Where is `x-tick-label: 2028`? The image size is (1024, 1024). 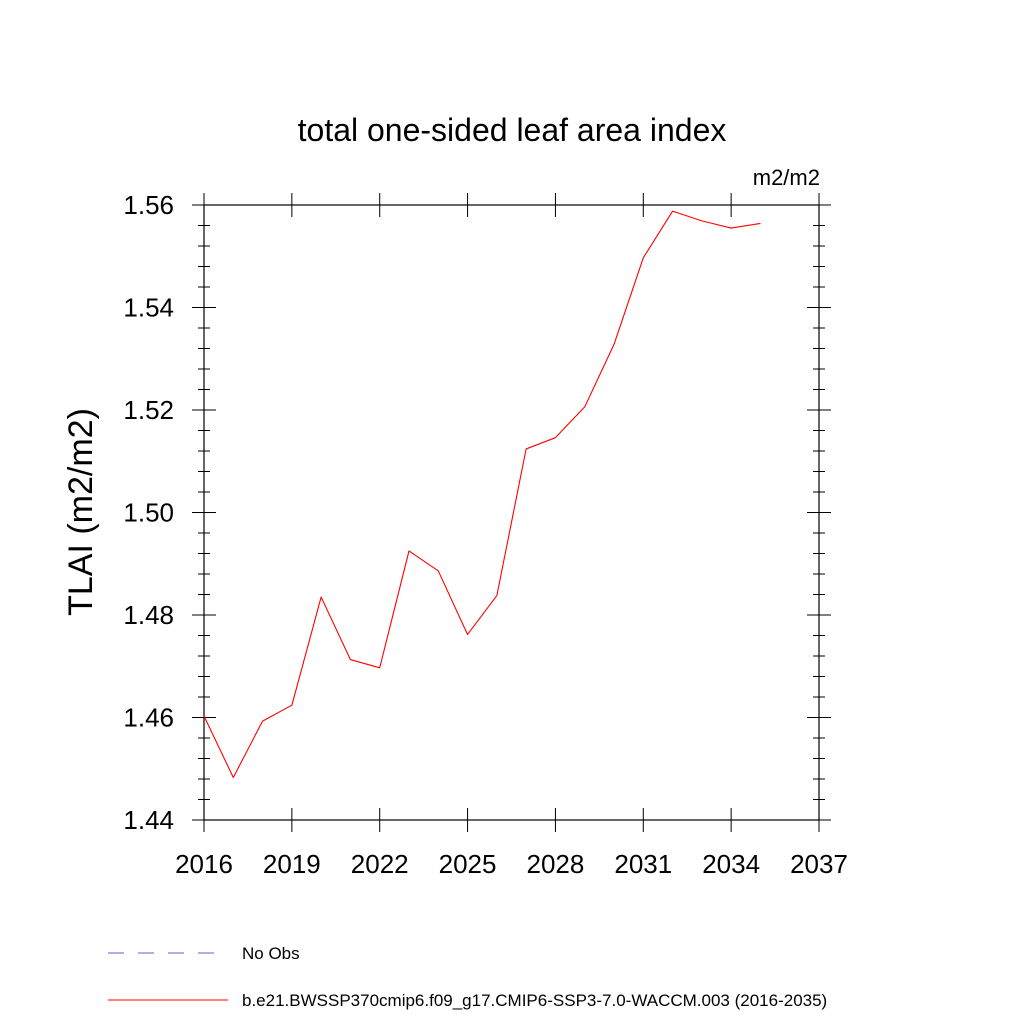 x-tick-label: 2028 is located at coordinates (556, 864).